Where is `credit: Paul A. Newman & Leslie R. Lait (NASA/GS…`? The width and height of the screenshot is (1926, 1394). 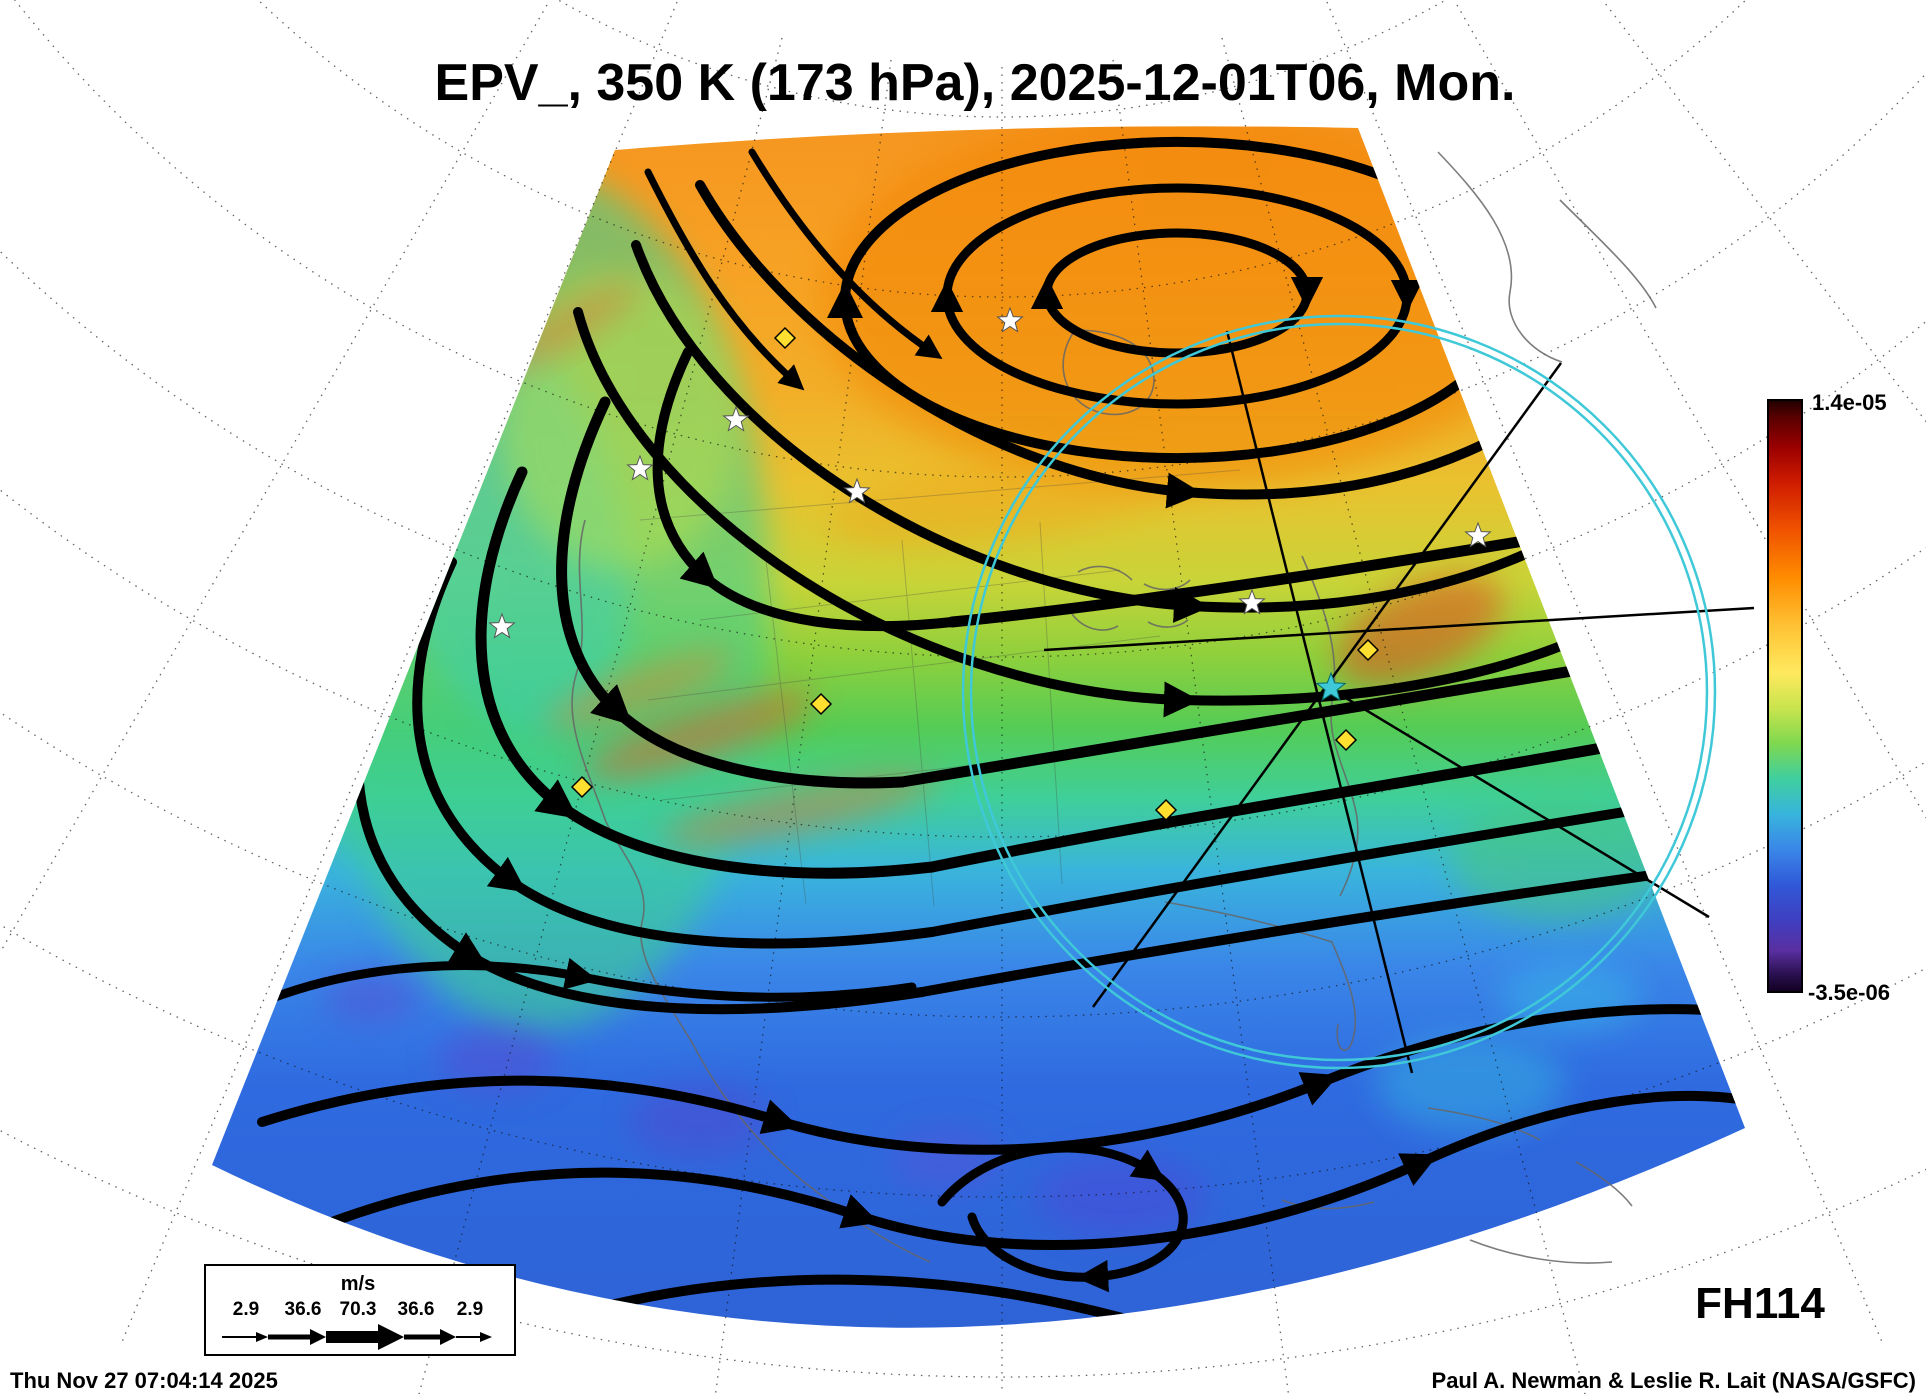 credit: Paul A. Newman & Leslie R. Lait (NASA/GS… is located at coordinates (1674, 1380).